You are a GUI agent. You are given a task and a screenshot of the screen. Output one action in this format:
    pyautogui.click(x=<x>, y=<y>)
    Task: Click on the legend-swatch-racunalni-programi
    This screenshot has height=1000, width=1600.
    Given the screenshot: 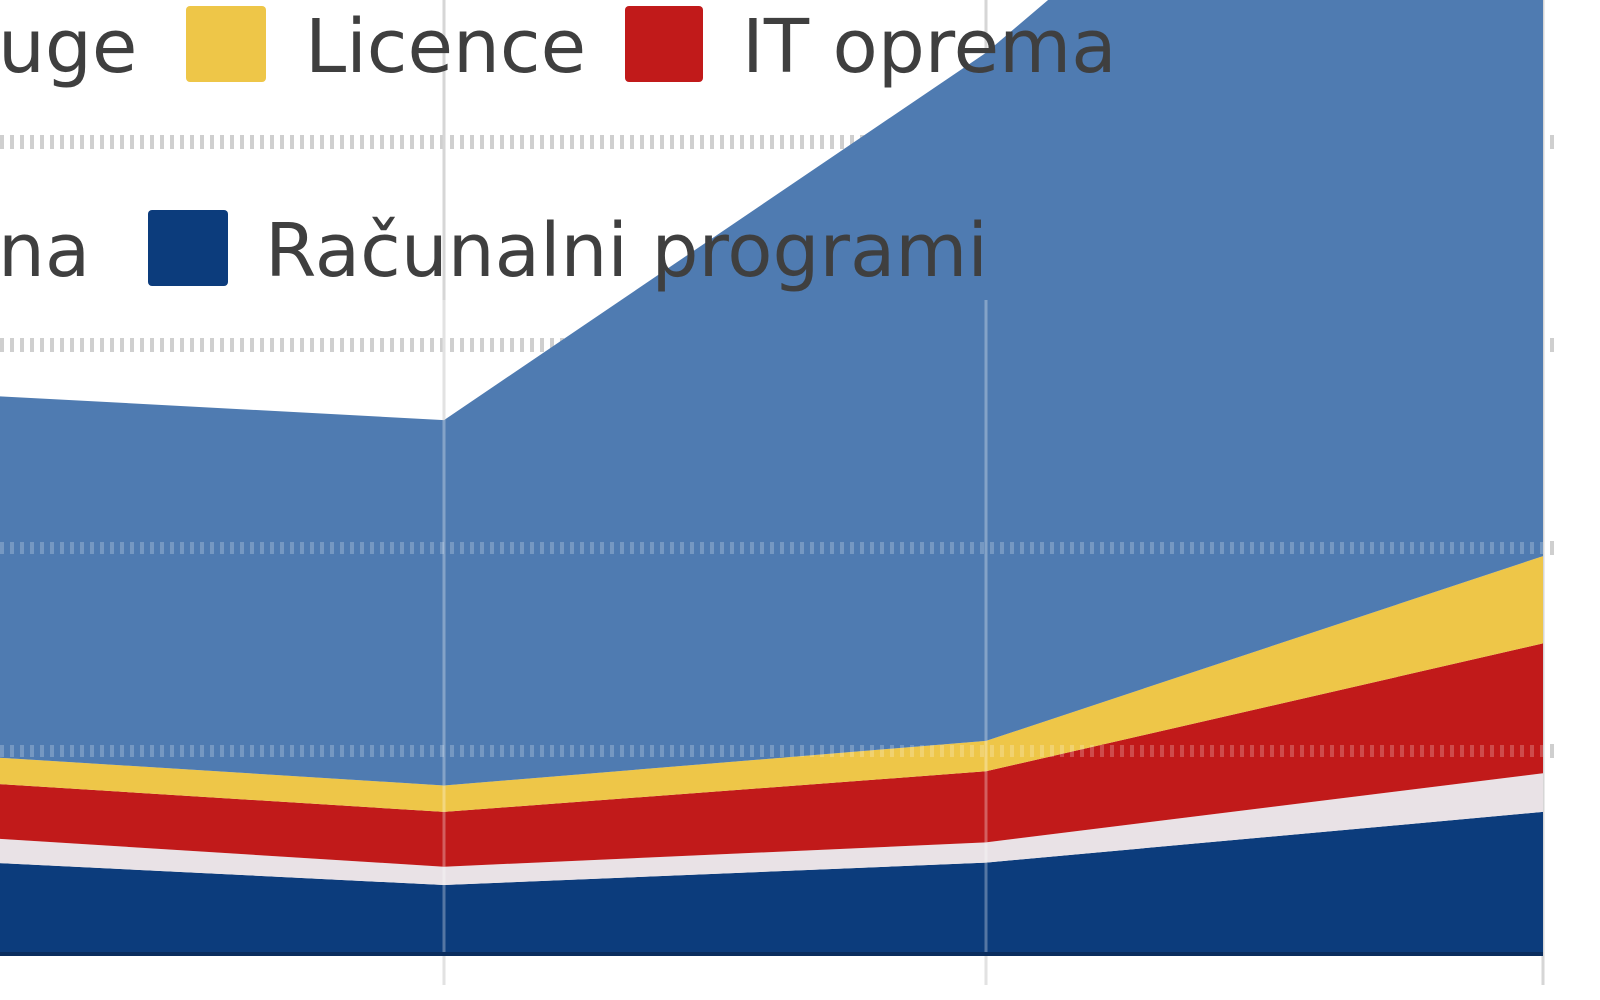 What is the action you would take?
    pyautogui.click(x=188, y=248)
    